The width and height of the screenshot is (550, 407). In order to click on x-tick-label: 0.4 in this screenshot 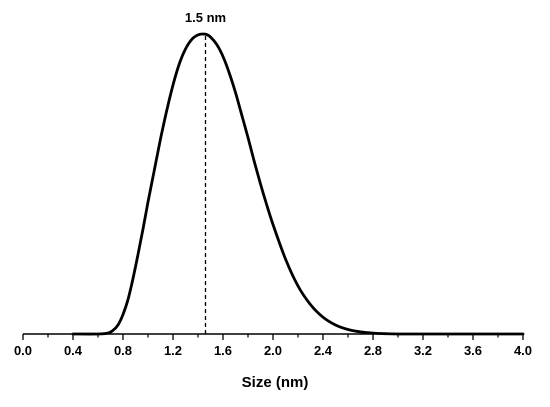, I will do `click(73, 350)`.